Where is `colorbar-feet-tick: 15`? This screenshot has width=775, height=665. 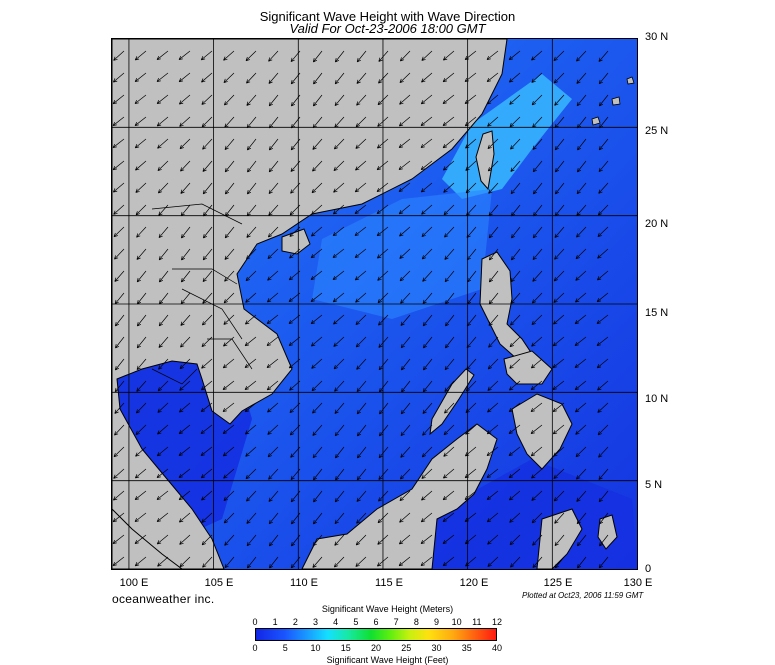 colorbar-feet-tick: 15 is located at coordinates (345, 648).